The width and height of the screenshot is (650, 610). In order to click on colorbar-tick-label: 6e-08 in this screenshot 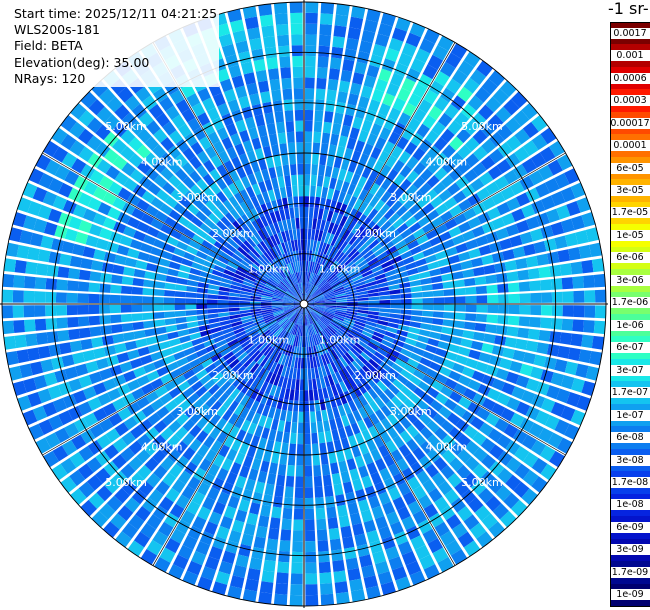, I will do `click(630, 438)`.